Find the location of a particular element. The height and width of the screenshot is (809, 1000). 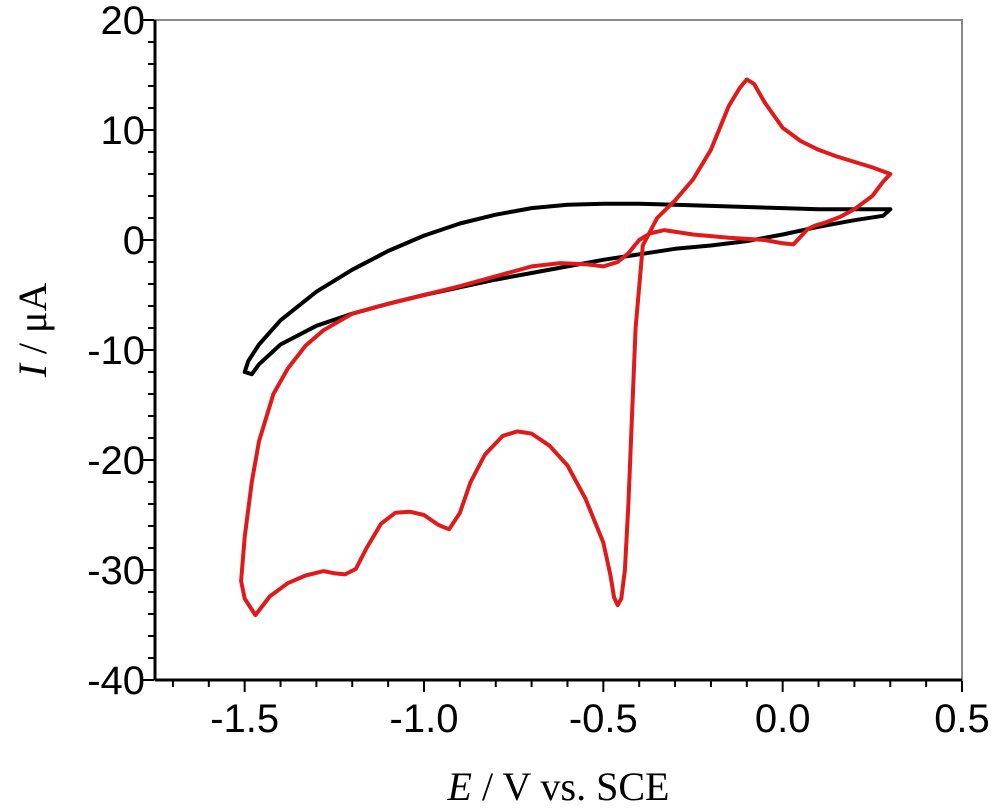

y-tick-label: 20 is located at coordinates (123, 21).